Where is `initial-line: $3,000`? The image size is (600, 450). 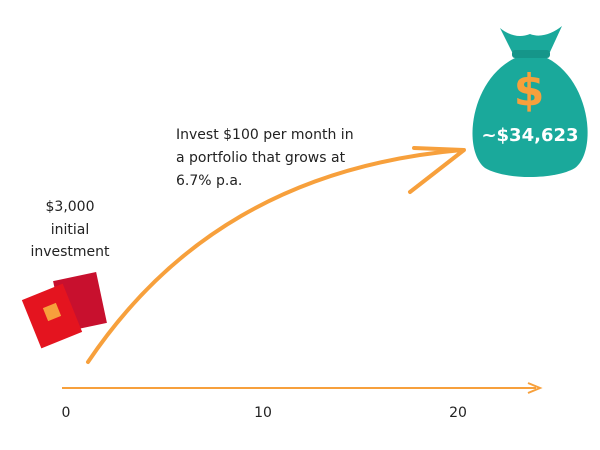
initial-line: $3,000 is located at coordinates (70, 207).